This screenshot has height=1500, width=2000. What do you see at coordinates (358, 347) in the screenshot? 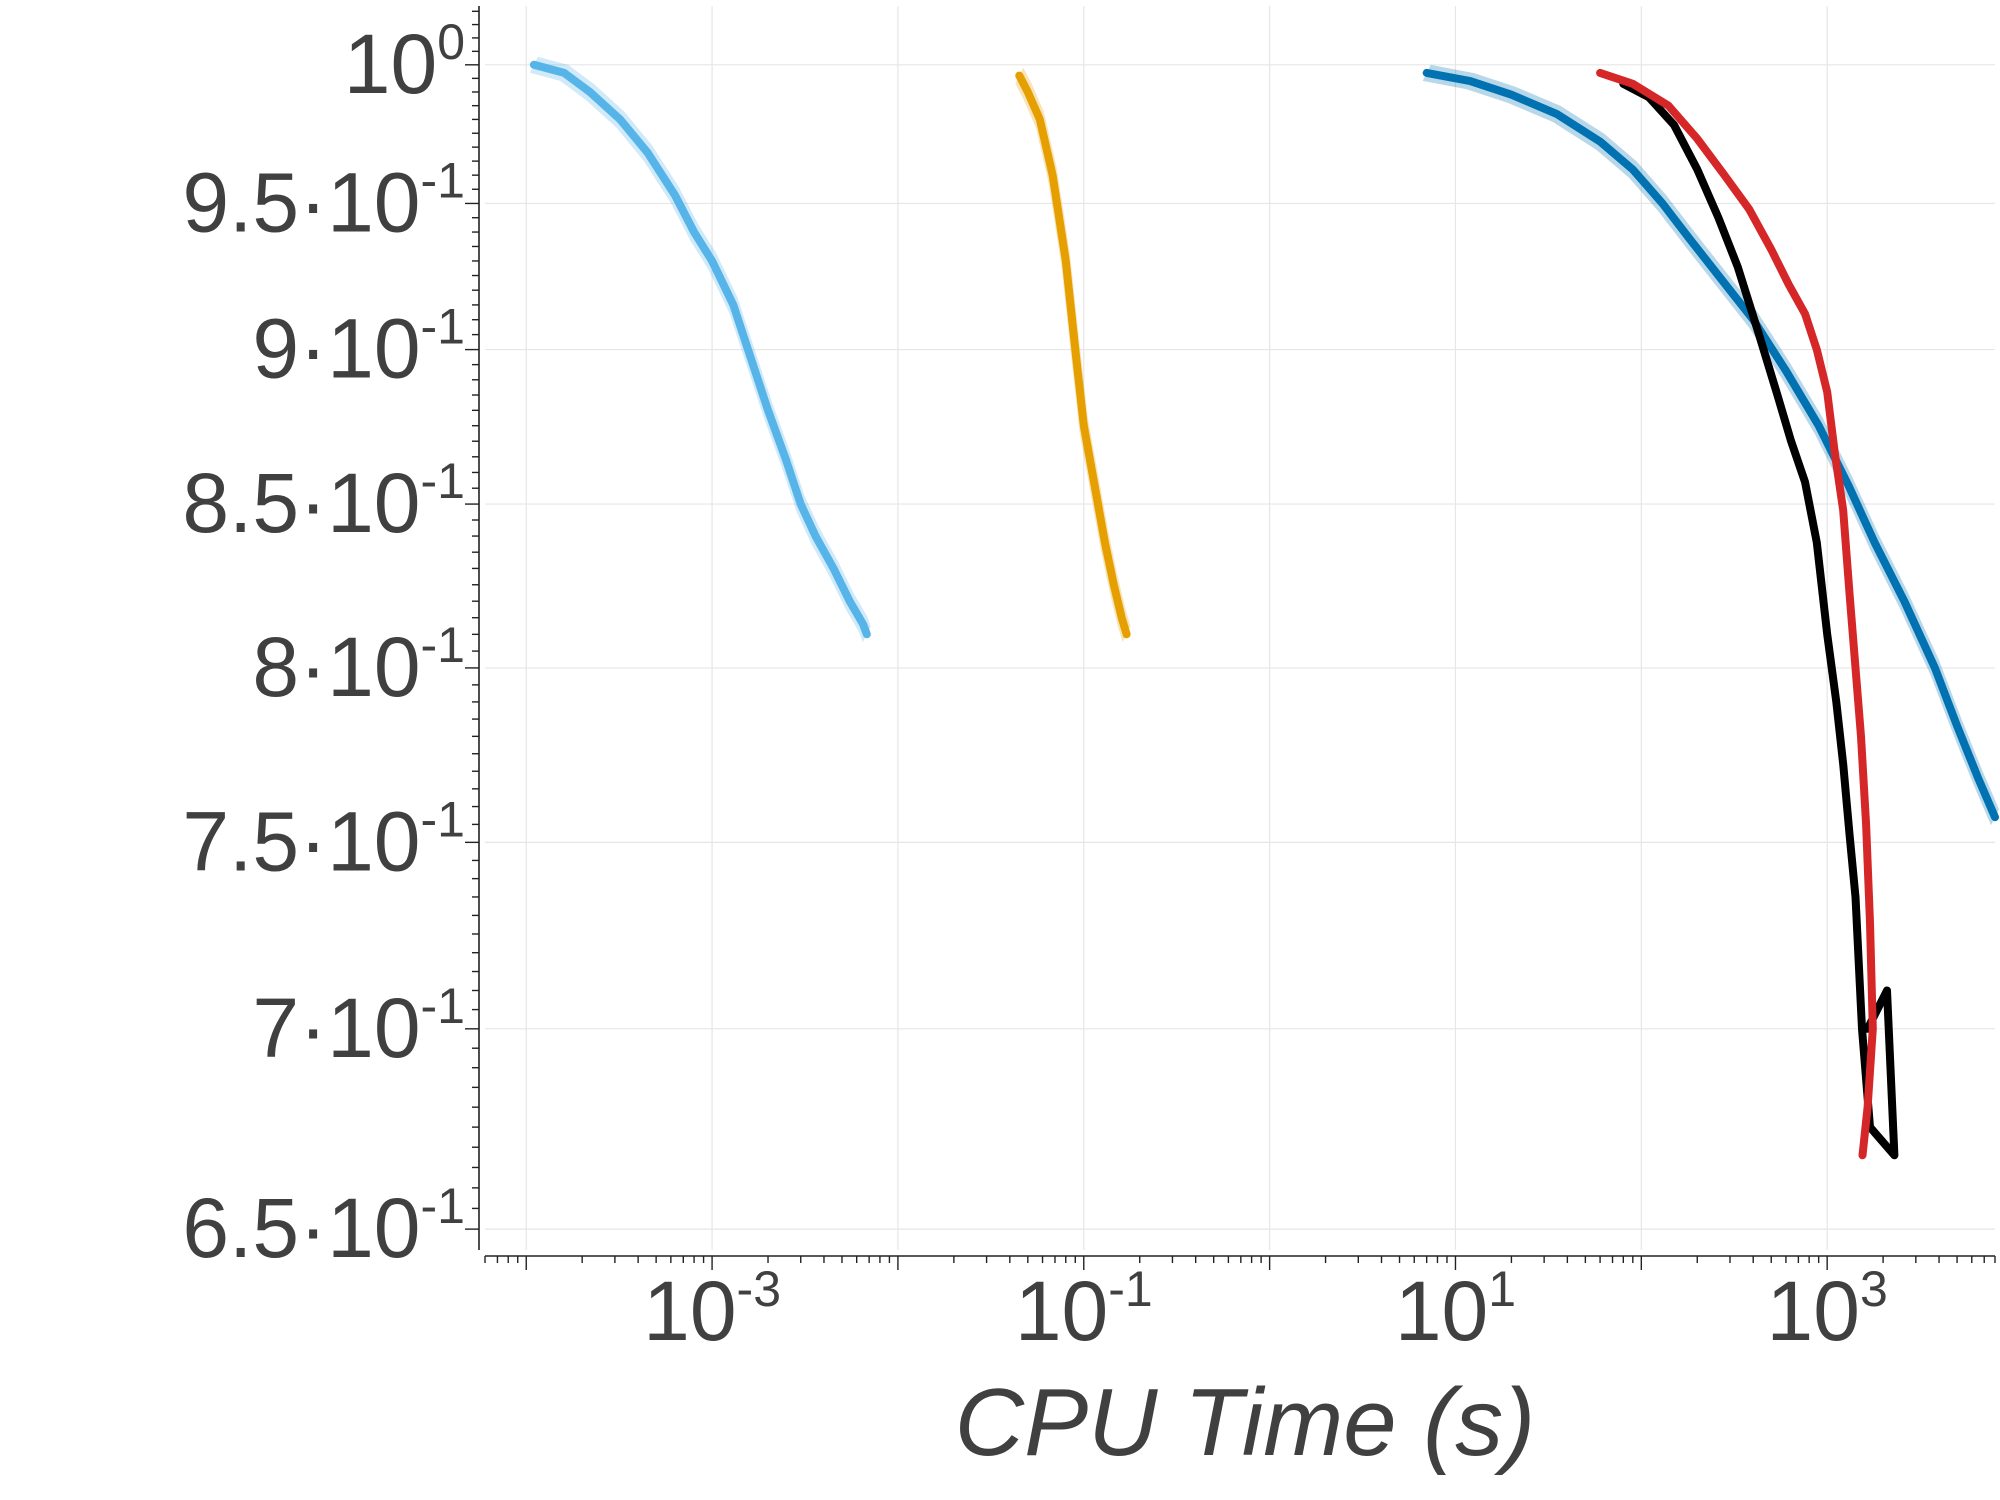
I see `y-tick-label: 9·10⁻¹` at bounding box center [358, 347].